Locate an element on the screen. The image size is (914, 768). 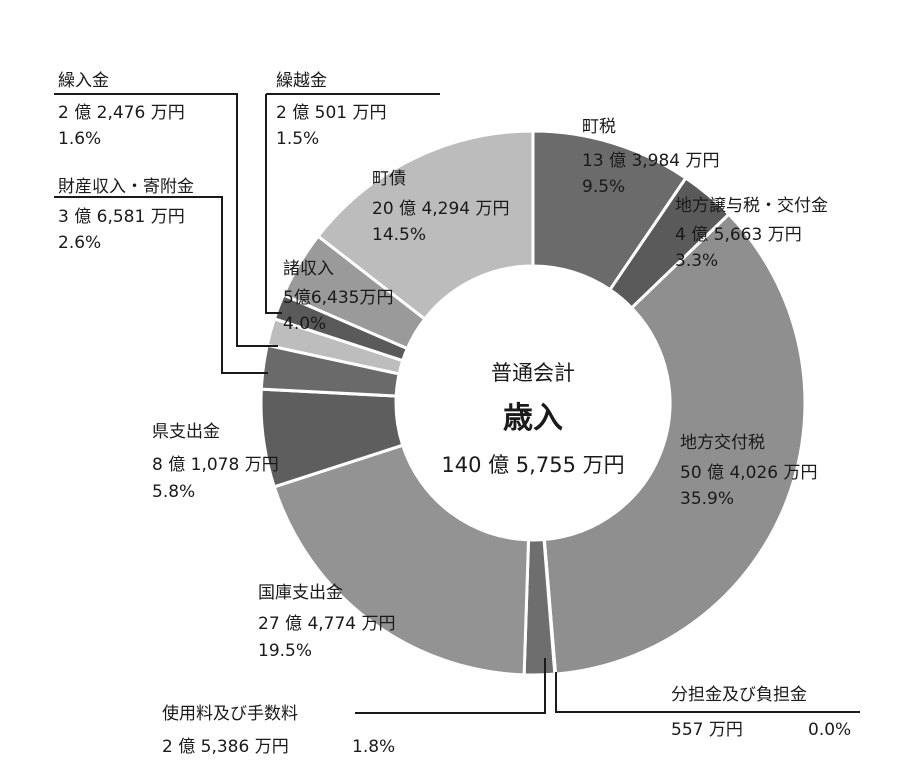
label-percent: 4.0% is located at coordinates (304, 324).